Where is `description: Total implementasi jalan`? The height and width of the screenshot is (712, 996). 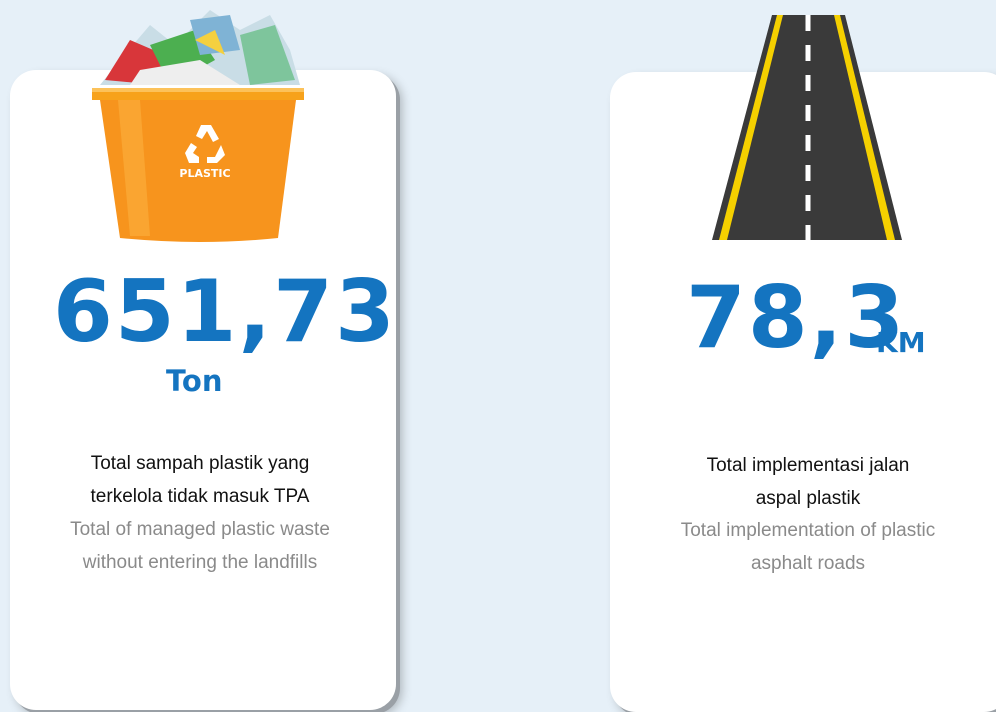 description: Total implementasi jalan is located at coordinates (808, 465).